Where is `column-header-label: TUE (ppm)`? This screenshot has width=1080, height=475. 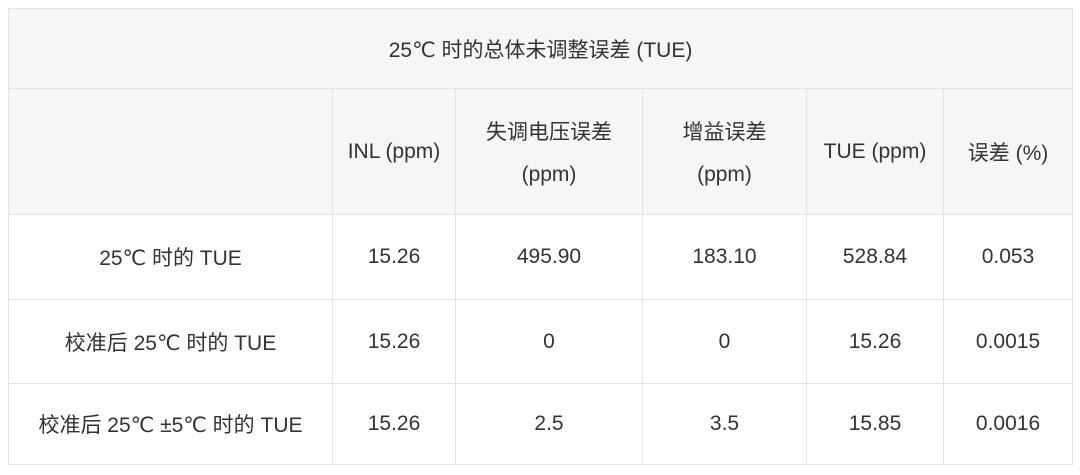
column-header-label: TUE (ppm) is located at coordinates (875, 151).